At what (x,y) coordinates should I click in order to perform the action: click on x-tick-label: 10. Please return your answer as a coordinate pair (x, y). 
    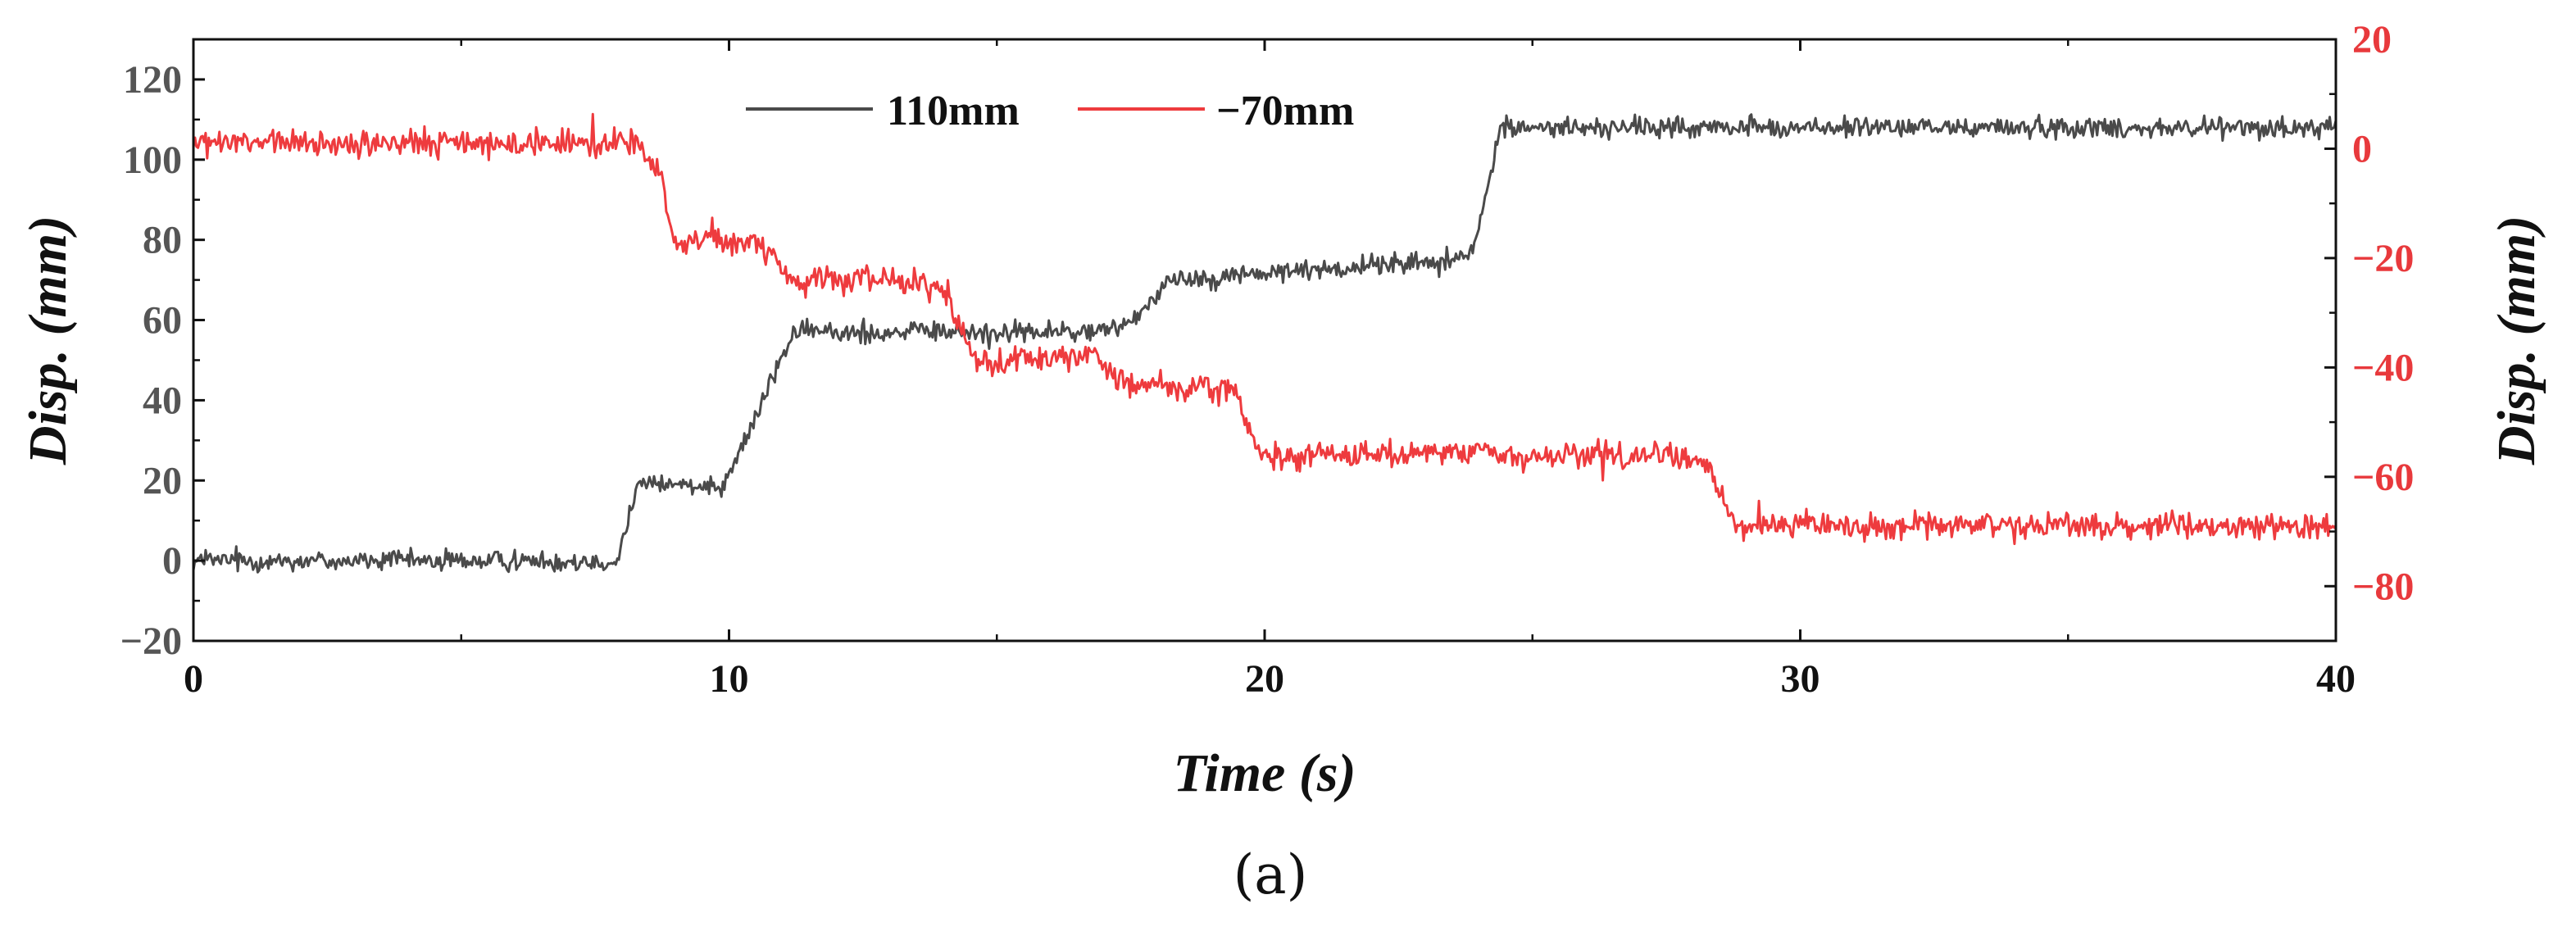
    Looking at the image, I should click on (729, 679).